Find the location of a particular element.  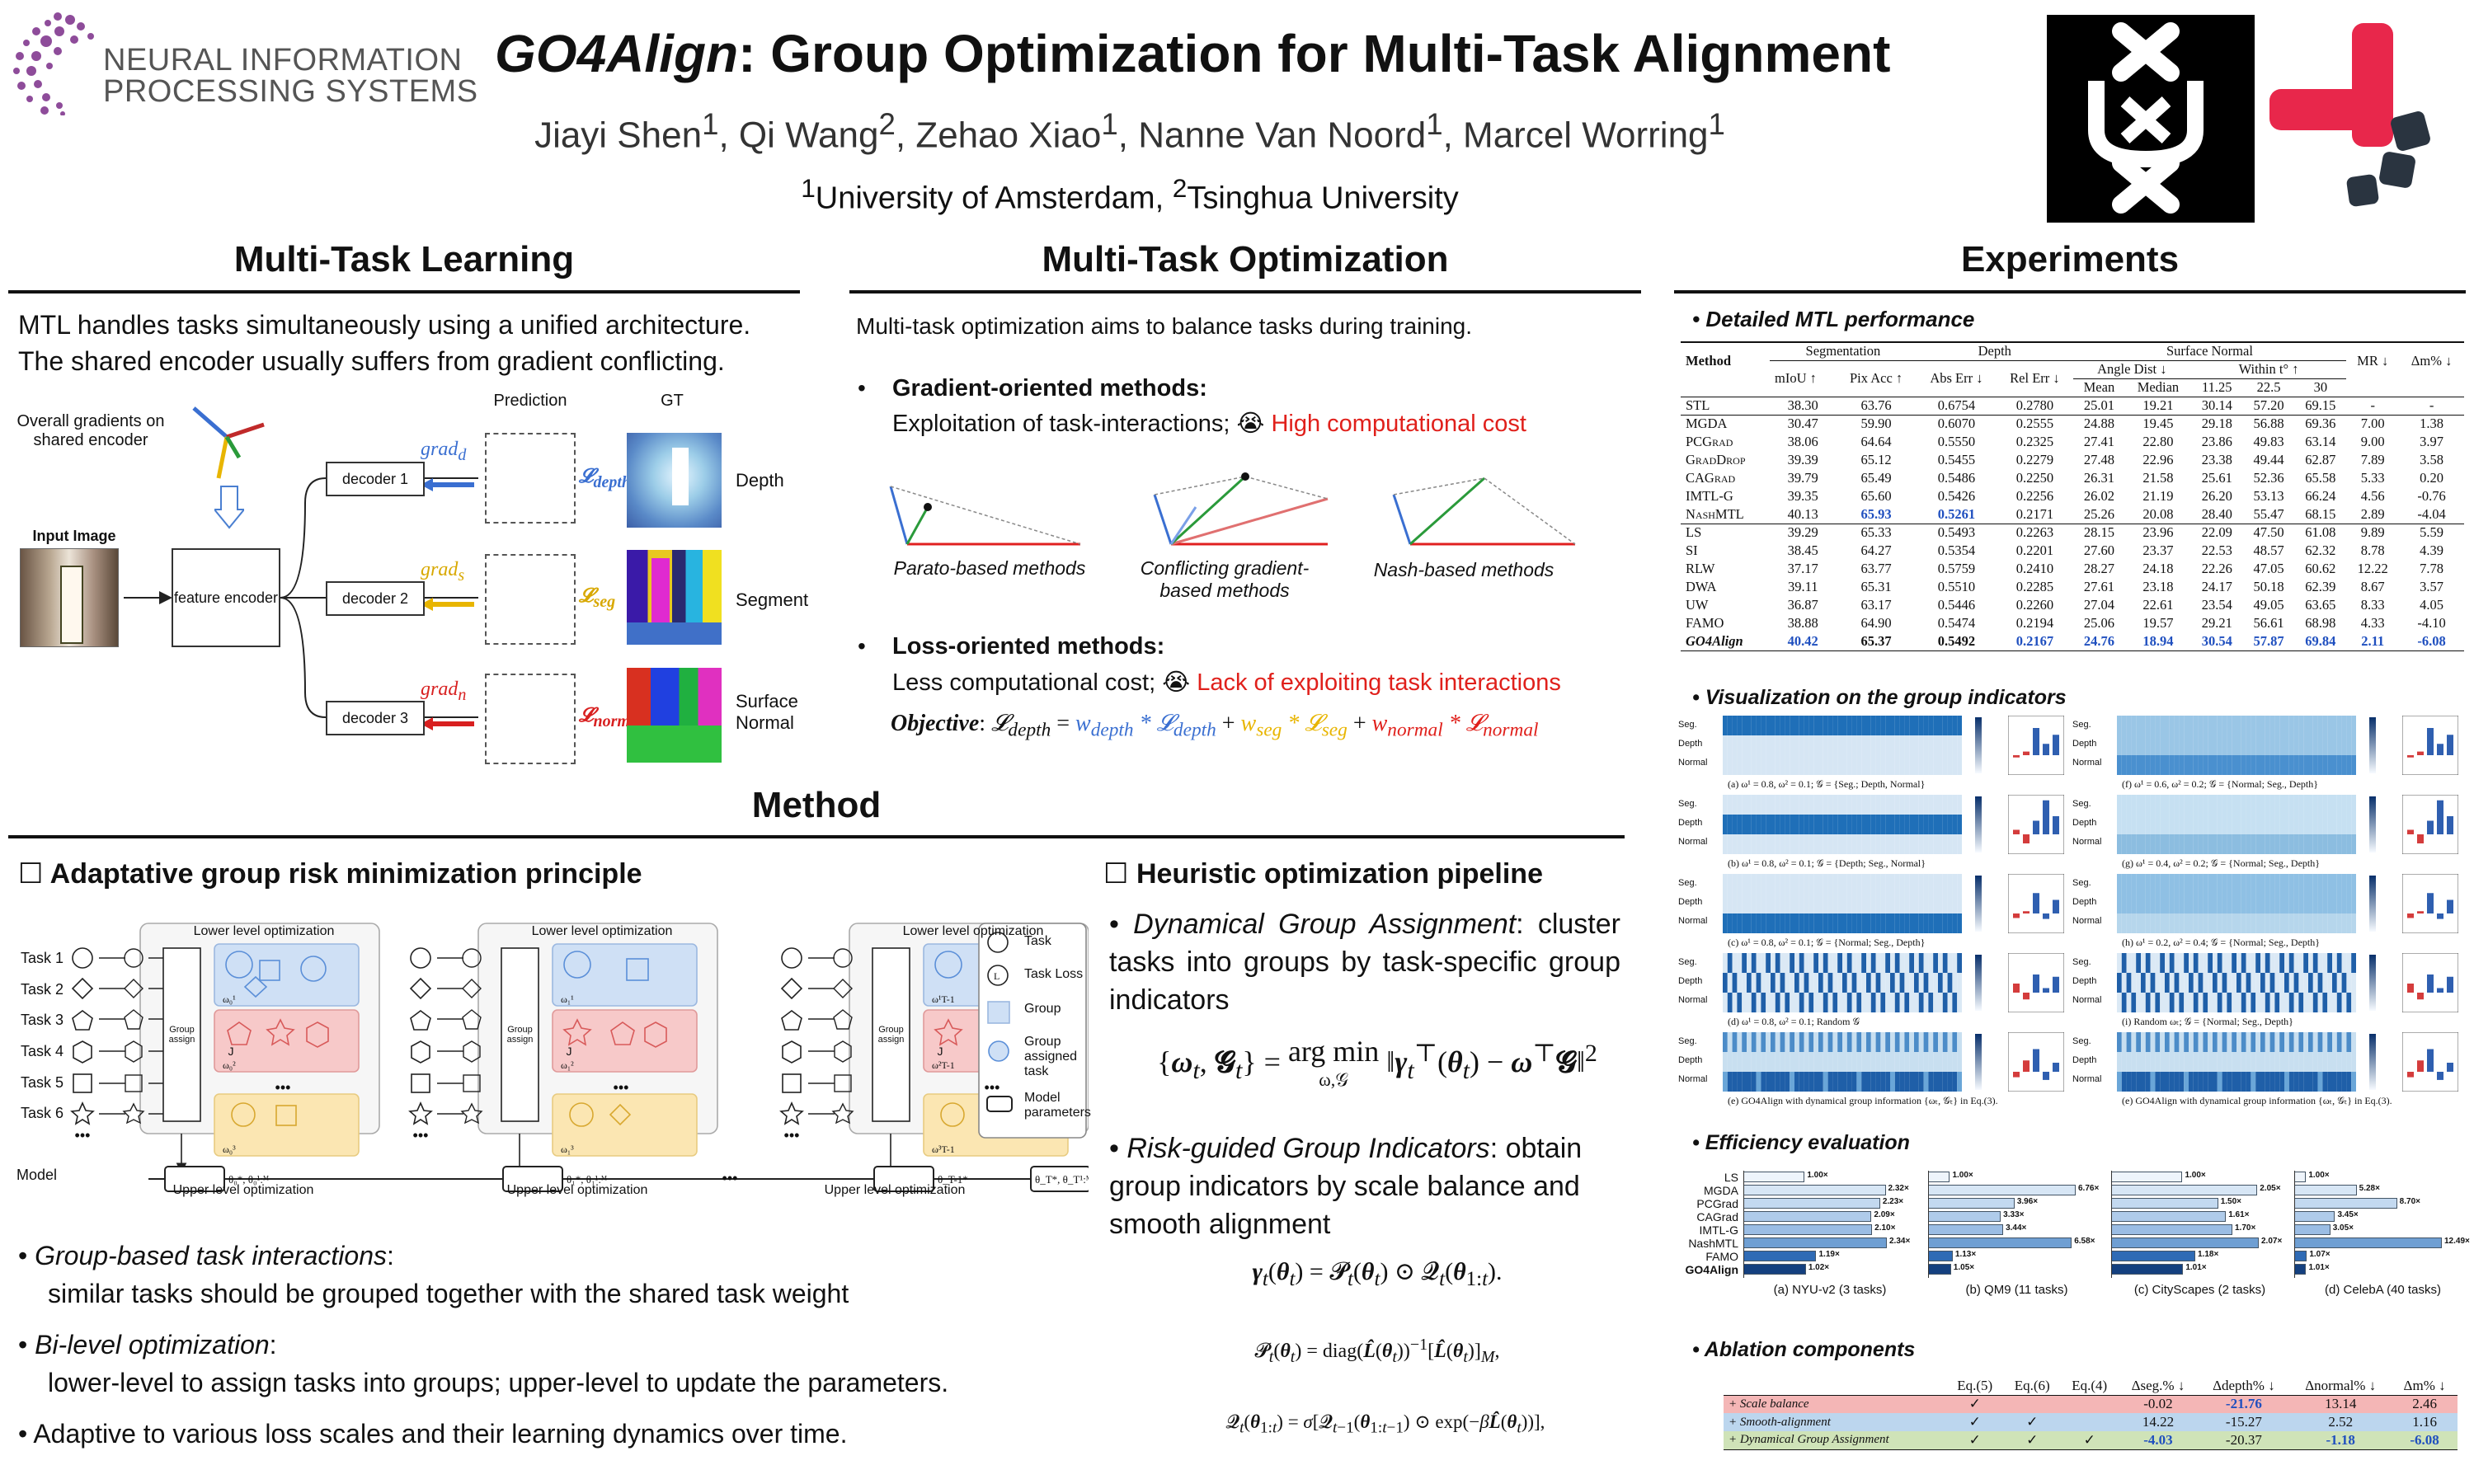

lower-level-label: Lower level optimization is located at coordinates (602, 931).